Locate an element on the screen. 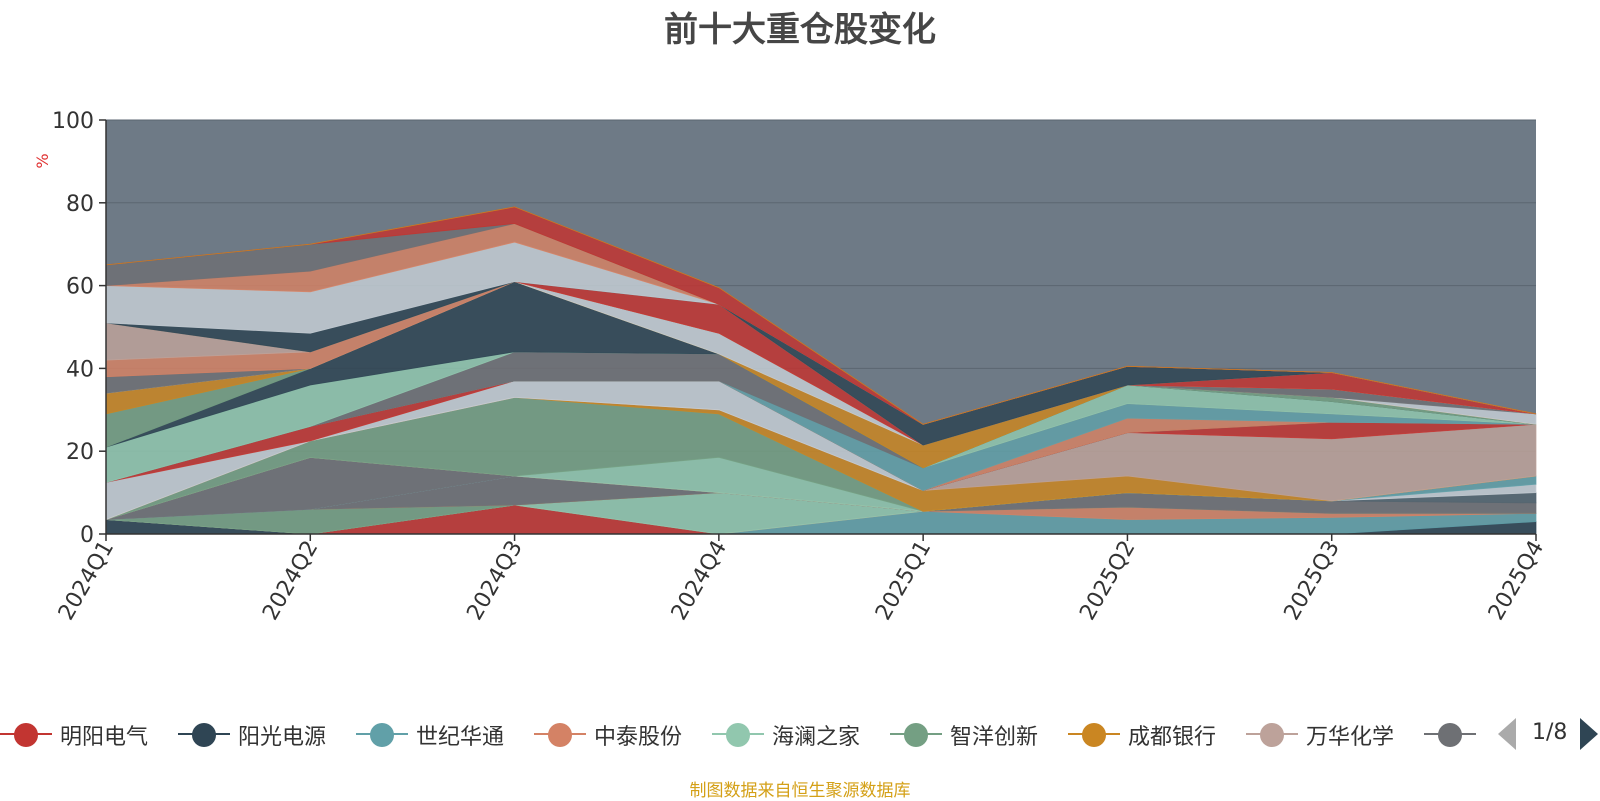  x-tick-label: 2024Q1 is located at coordinates (86, 581).